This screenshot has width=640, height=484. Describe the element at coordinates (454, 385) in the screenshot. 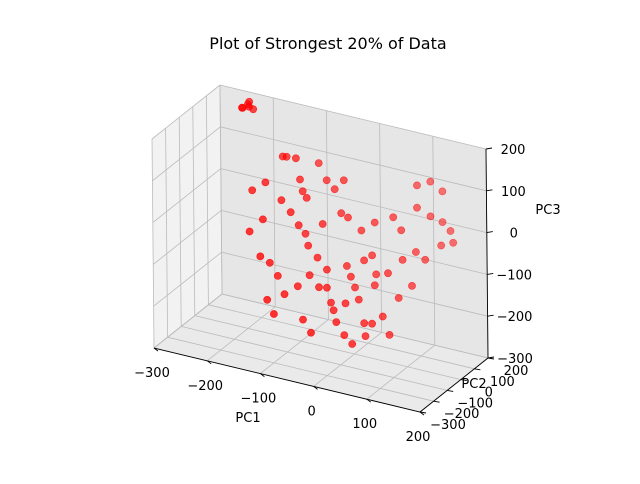

I see `y-axis-line` at that location.